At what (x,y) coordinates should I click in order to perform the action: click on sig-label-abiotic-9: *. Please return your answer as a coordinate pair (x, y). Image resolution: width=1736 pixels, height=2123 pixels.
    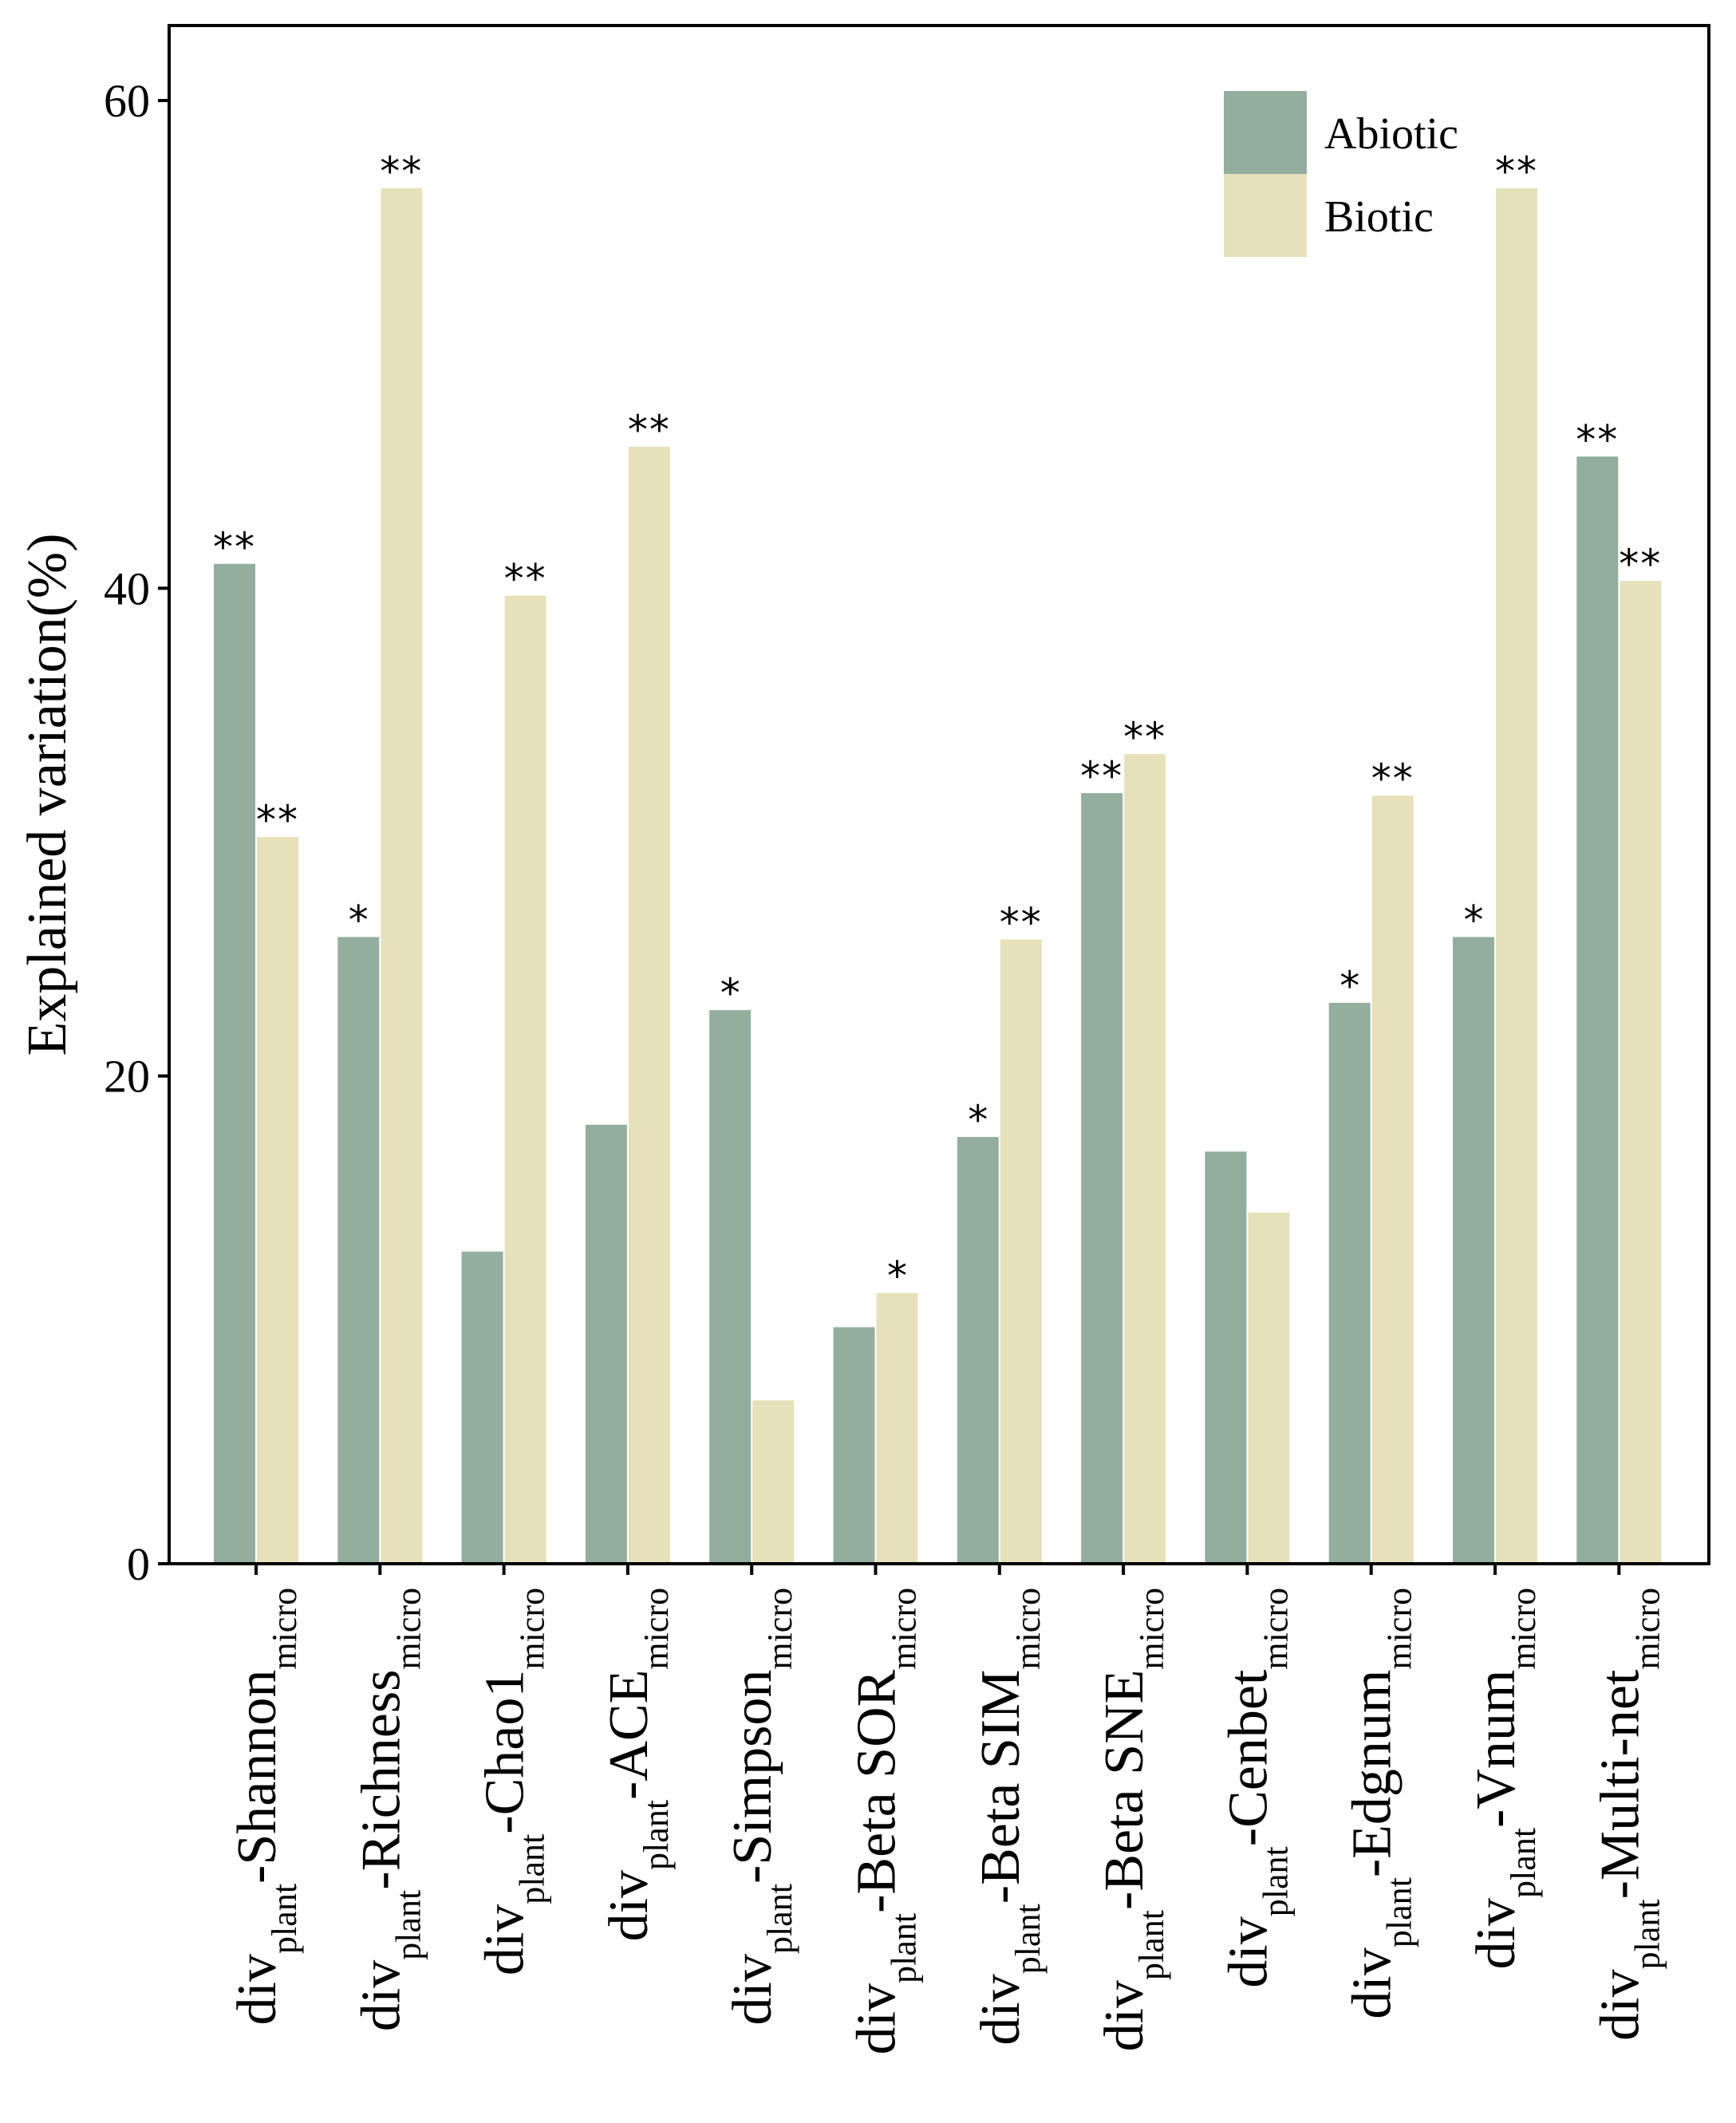
    Looking at the image, I should click on (1349, 986).